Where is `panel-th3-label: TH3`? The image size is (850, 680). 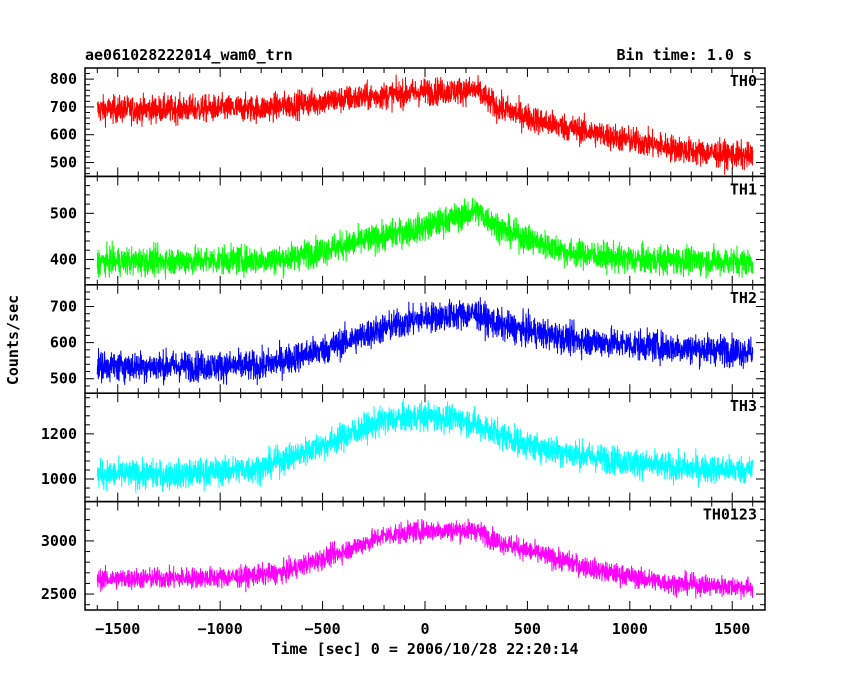
panel-th3-label: TH3 is located at coordinates (743, 406).